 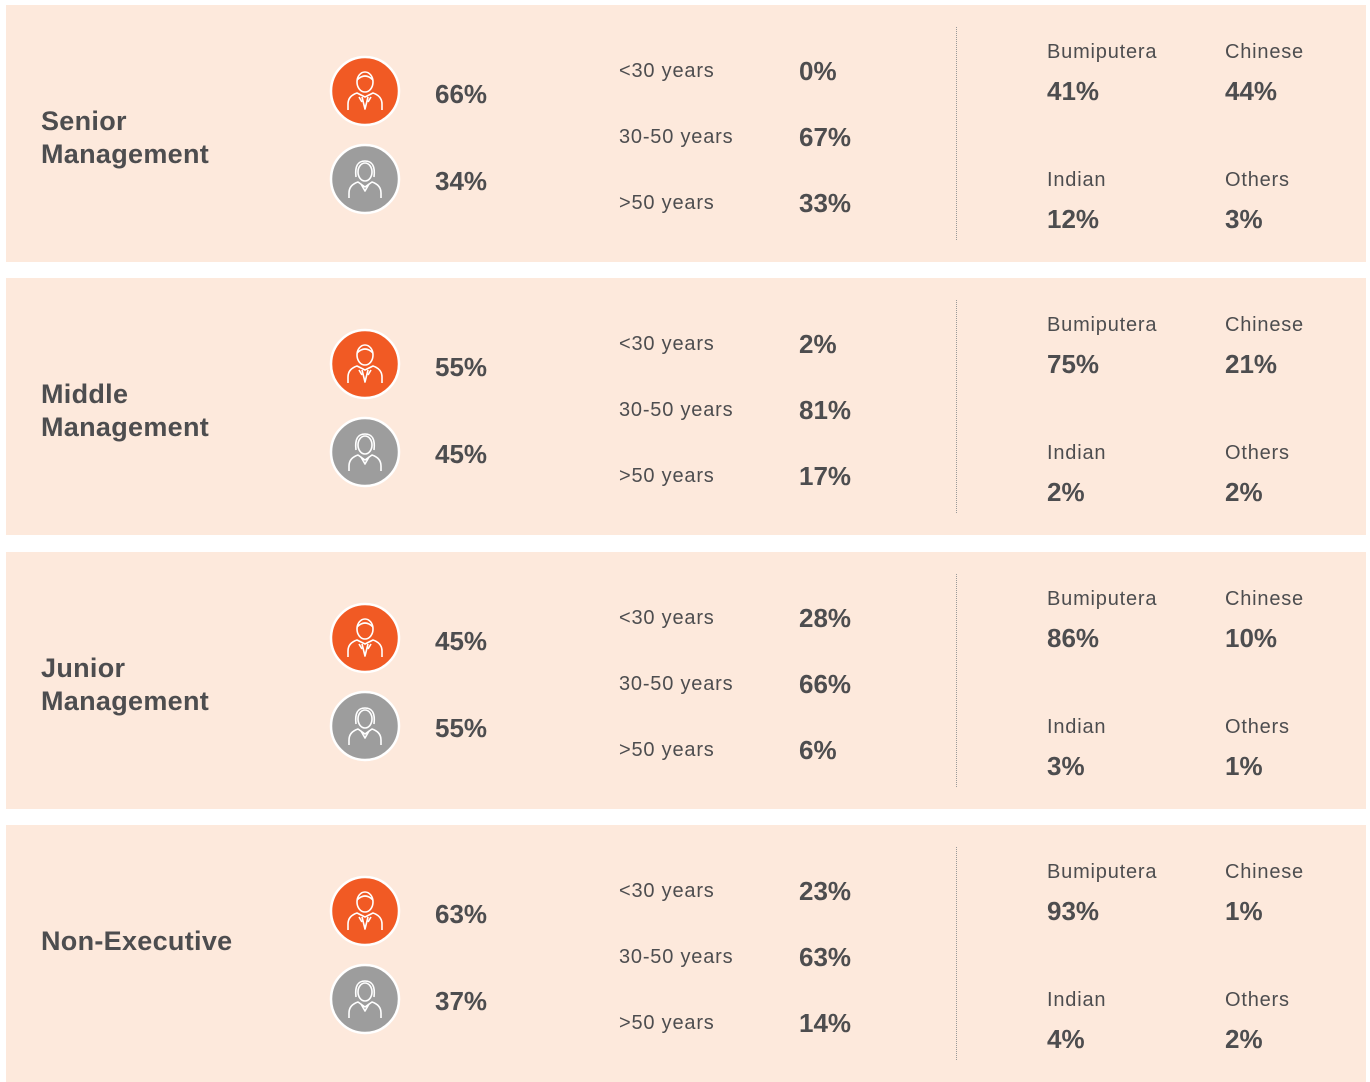 I want to click on ethnicity-value: 10%, so click(x=1251, y=638).